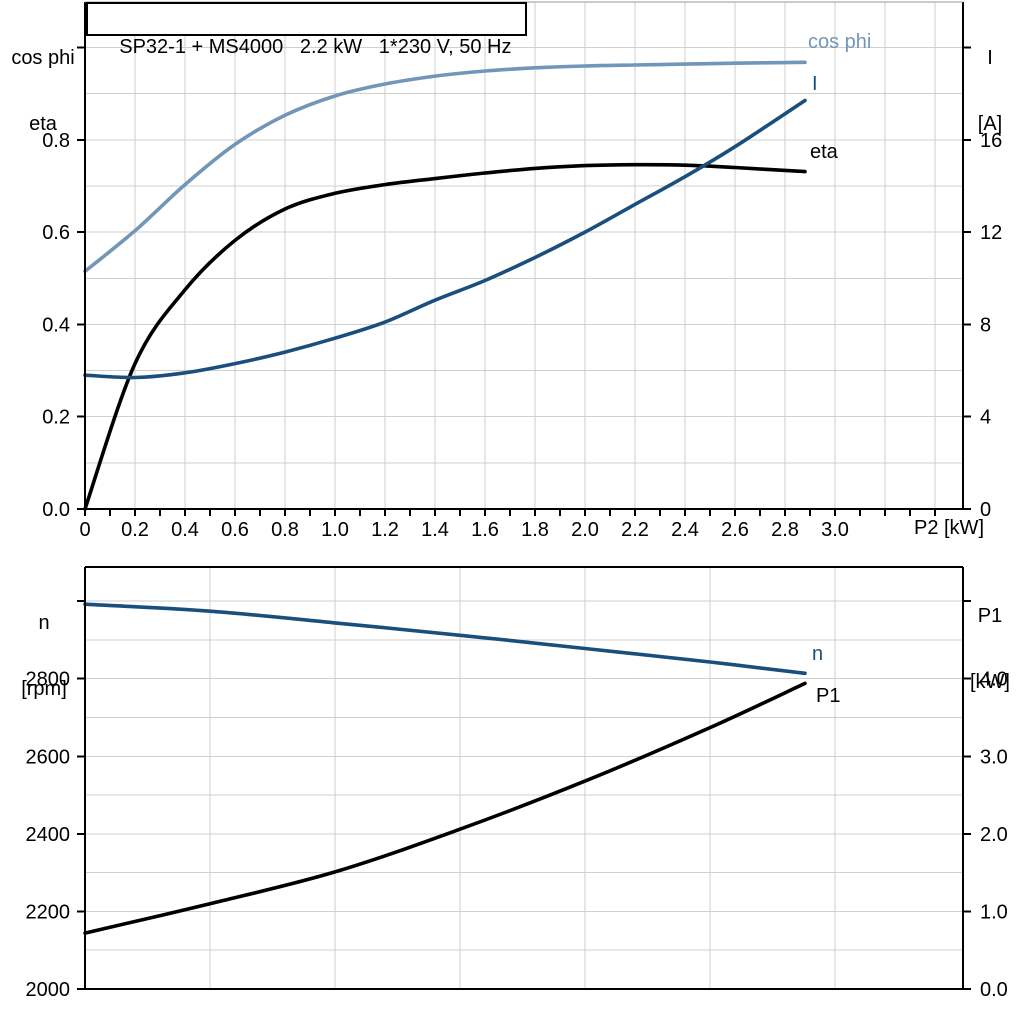  What do you see at coordinates (828, 696) in the screenshot?
I see `curve-label-p1: P1` at bounding box center [828, 696].